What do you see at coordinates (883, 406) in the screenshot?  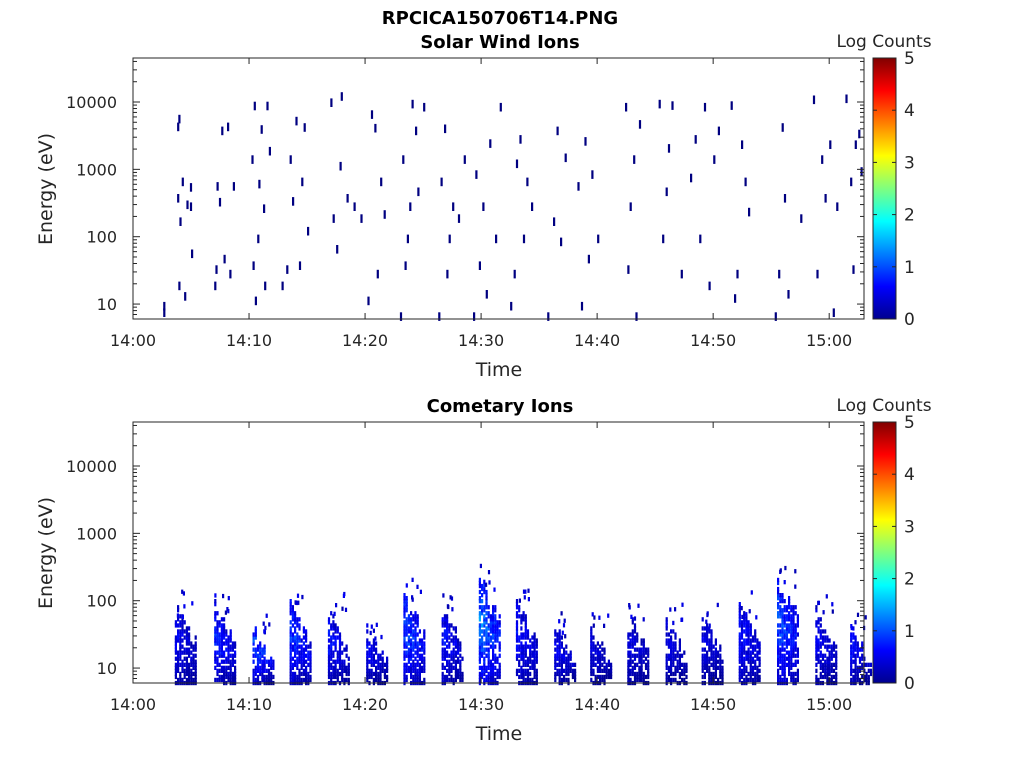 I see `colorbar-label: Log Counts` at bounding box center [883, 406].